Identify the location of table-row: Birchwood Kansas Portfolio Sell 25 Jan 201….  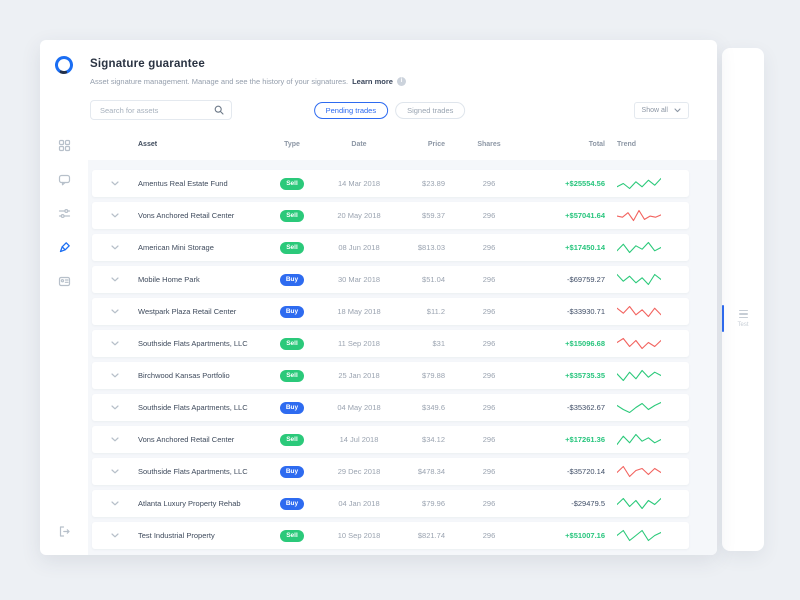
(390, 375).